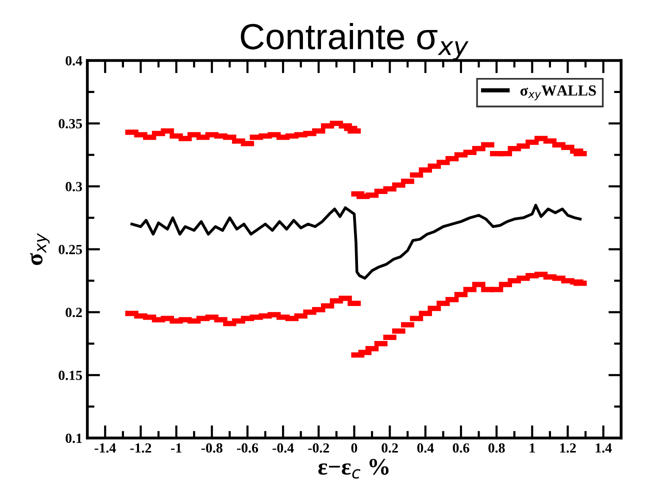  What do you see at coordinates (74, 313) in the screenshot?
I see `y-tick-label: 0.2` at bounding box center [74, 313].